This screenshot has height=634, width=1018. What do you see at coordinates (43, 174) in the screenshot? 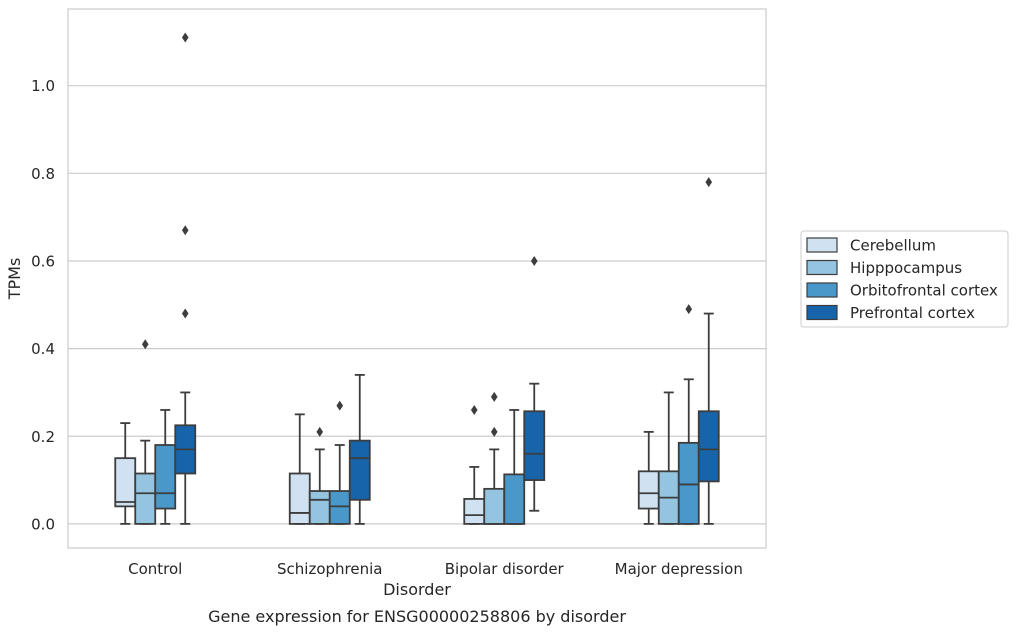
I see `y-tick-label: 0.8` at bounding box center [43, 174].